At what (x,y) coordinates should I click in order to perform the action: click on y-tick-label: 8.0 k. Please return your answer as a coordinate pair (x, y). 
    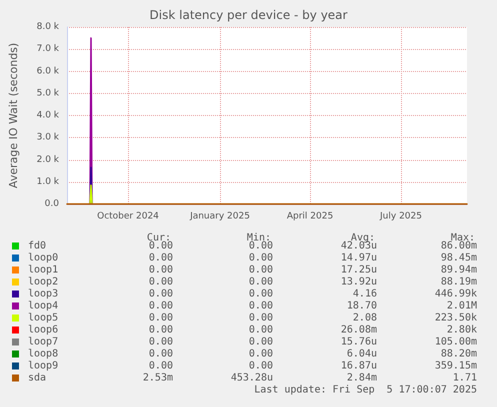
    Looking at the image, I should click on (48, 27).